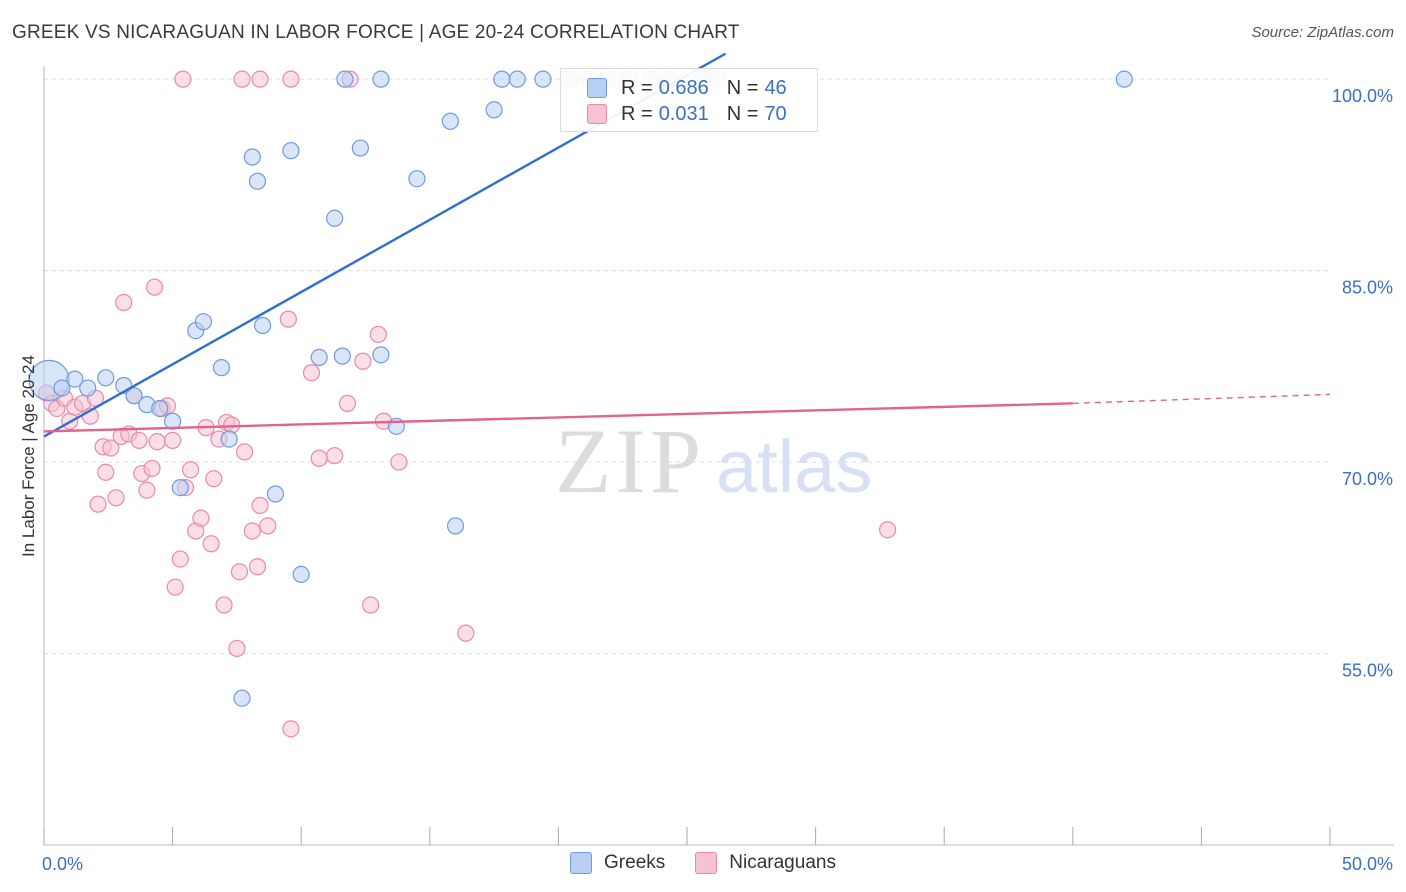  I want to click on legend-label-greeks: Greeks, so click(635, 862).